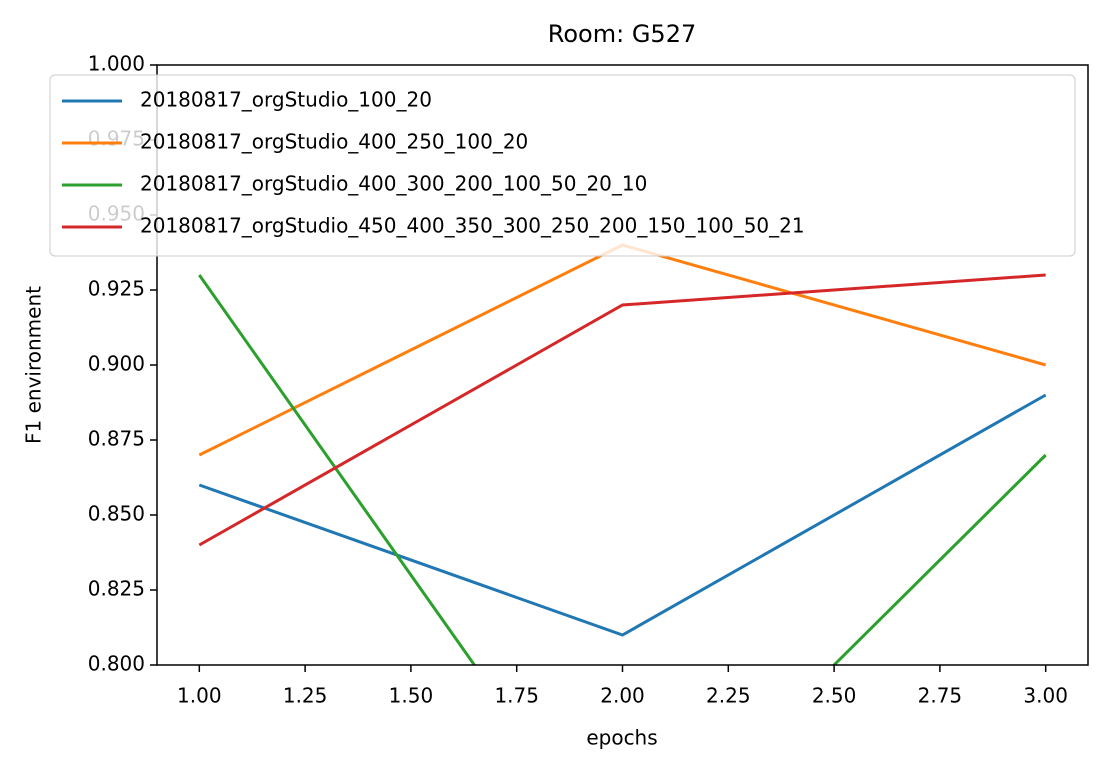 This screenshot has width=1111, height=773. I want to click on x-tick-label: 1.25, so click(305, 696).